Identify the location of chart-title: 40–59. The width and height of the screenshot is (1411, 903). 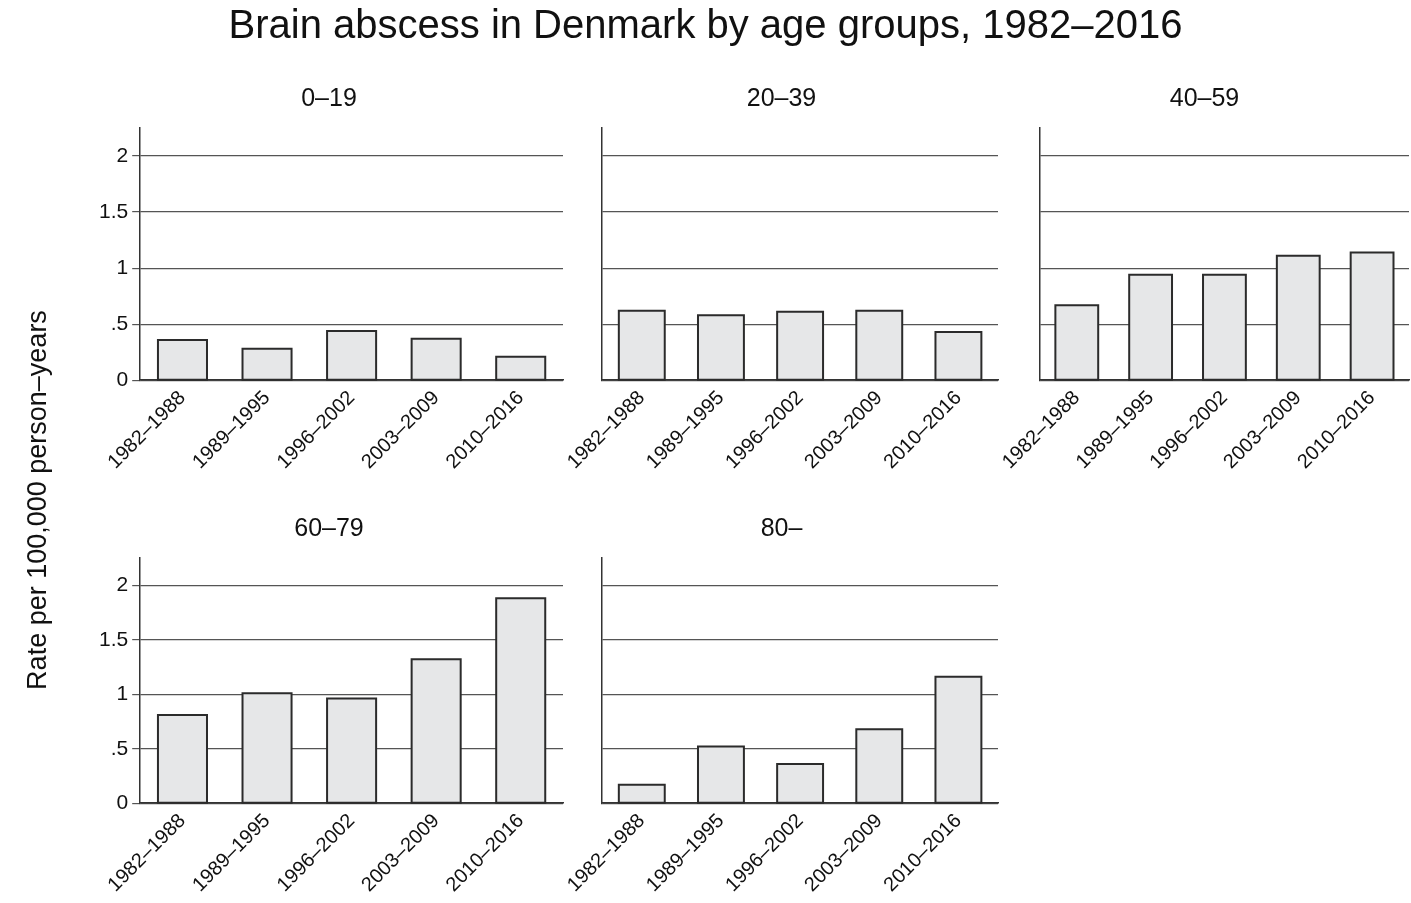
(1204, 96).